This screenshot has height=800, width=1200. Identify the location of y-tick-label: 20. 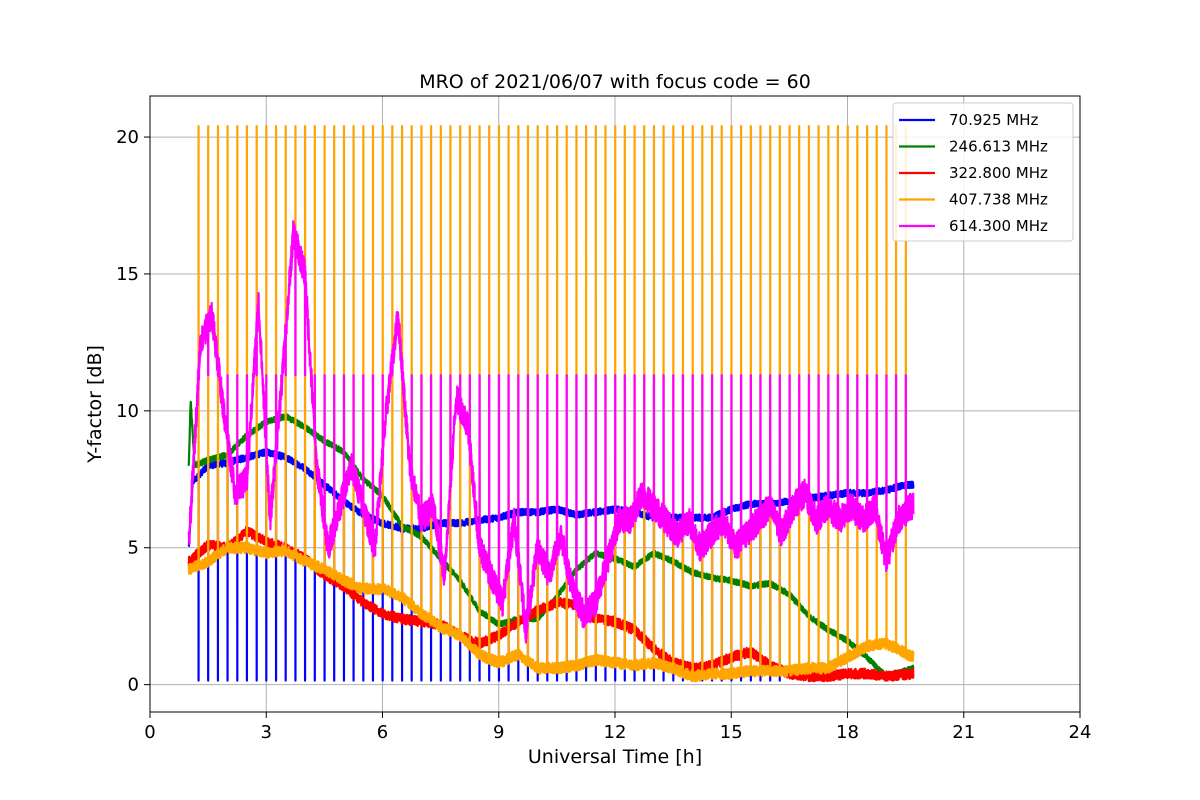
(127, 137).